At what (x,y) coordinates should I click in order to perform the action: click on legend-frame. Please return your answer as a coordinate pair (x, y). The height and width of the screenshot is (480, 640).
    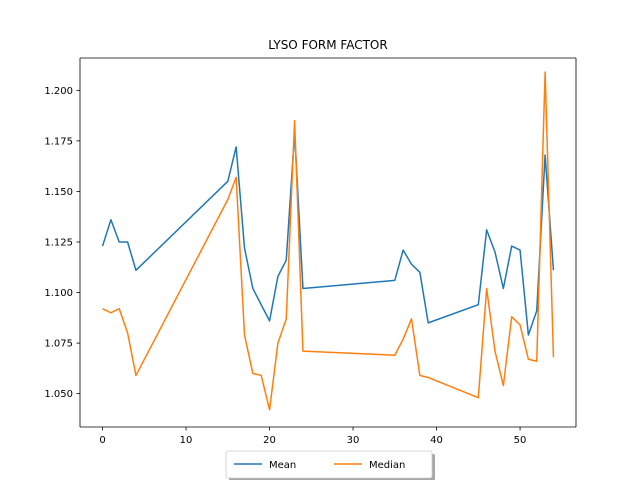
    Looking at the image, I should click on (329, 464).